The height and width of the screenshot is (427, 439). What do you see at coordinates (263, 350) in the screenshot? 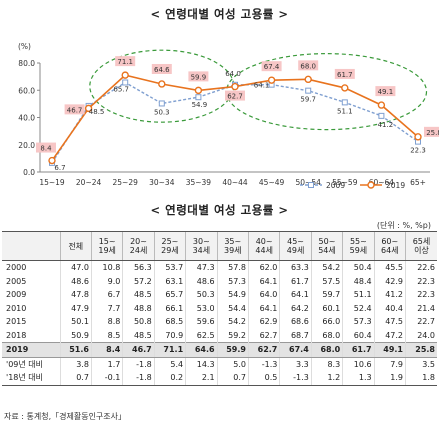
I see `table-cell: 62.7` at bounding box center [263, 350].